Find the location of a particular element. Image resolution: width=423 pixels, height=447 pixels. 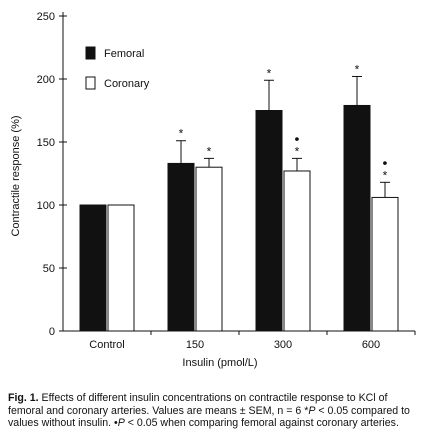

y-tick-label: 250 is located at coordinates (46, 17).